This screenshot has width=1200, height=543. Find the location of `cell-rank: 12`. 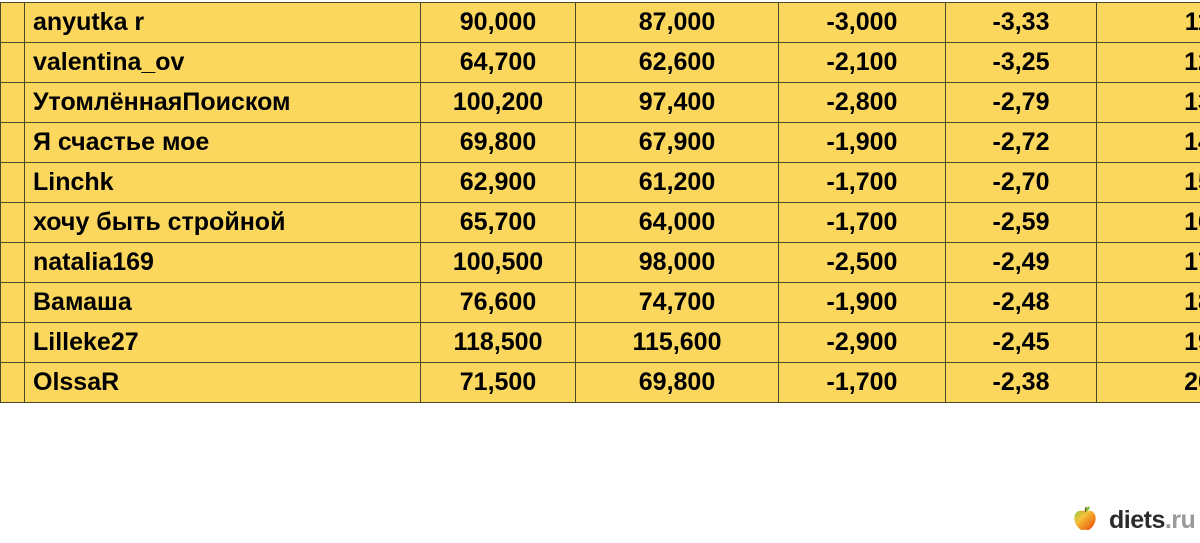

cell-rank: 12 is located at coordinates (1148, 62).